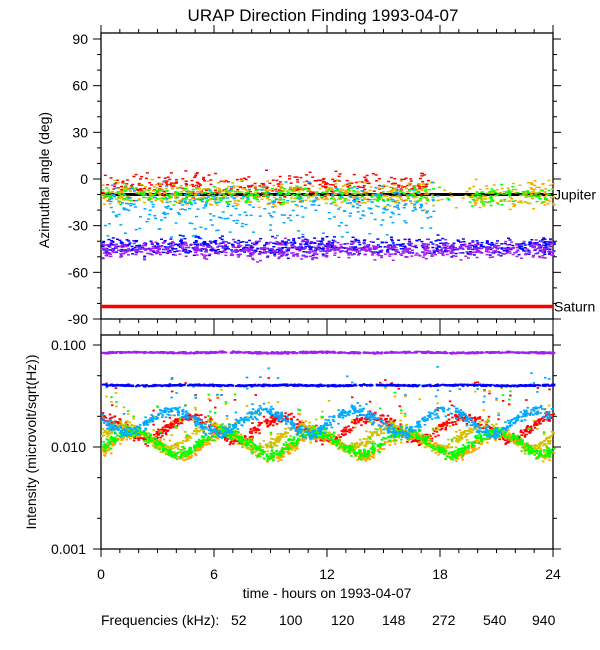  What do you see at coordinates (78, 272) in the screenshot?
I see `y-tick-label: -60` at bounding box center [78, 272].